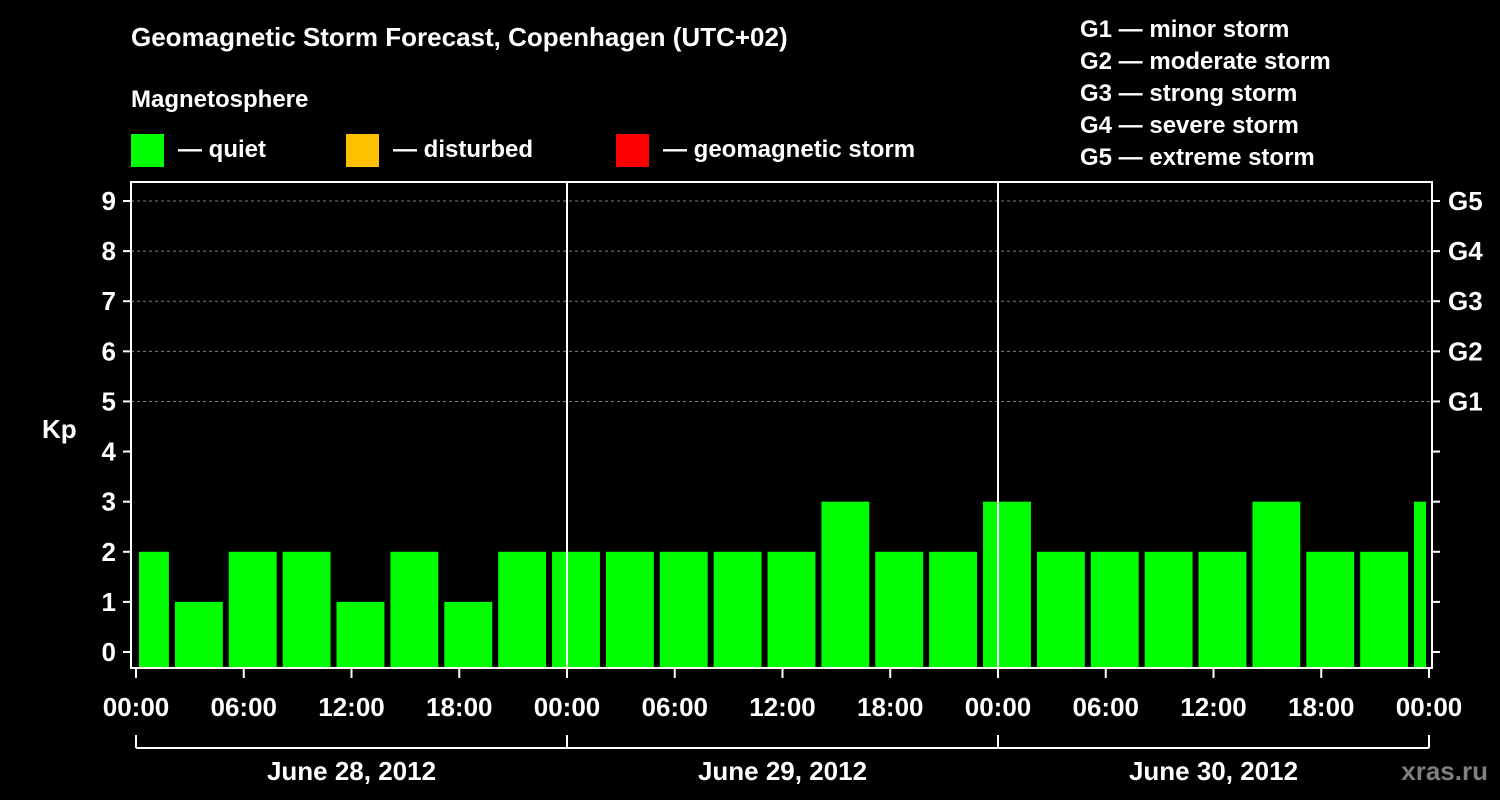 The width and height of the screenshot is (1500, 800). I want to click on g-scale-item-g5: G5 — extreme storm, so click(1197, 157).